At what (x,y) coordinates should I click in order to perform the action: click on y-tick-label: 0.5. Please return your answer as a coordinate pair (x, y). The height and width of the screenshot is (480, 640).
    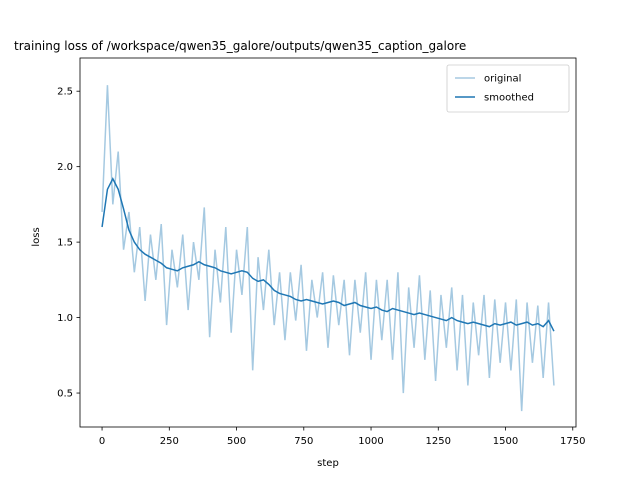
    Looking at the image, I should click on (65, 394).